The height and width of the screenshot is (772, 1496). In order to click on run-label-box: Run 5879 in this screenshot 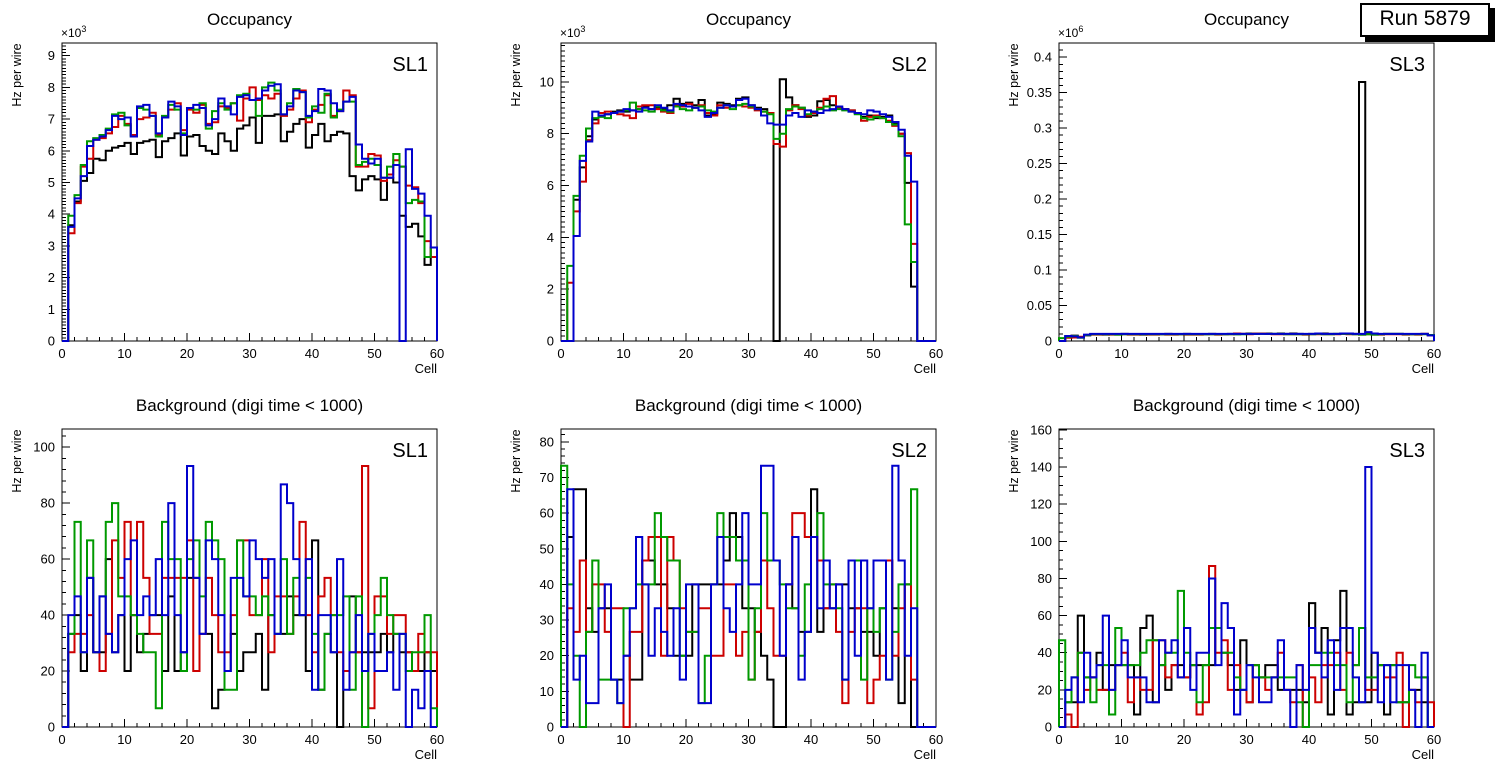, I will do `click(1425, 20)`.